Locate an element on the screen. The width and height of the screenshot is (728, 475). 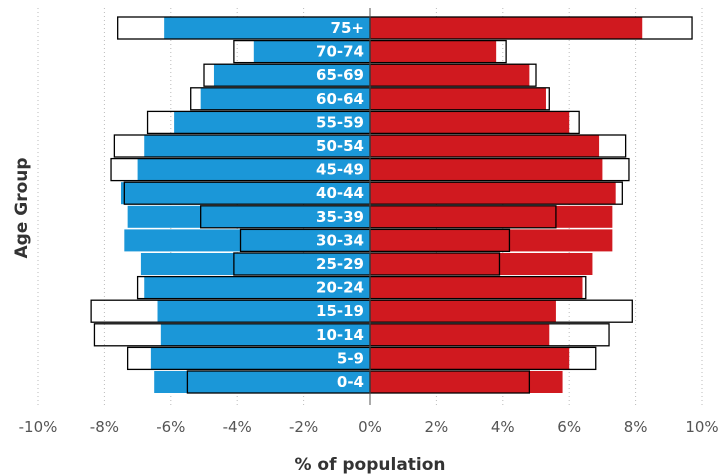
x-tick-label: 2% is located at coordinates (437, 427).